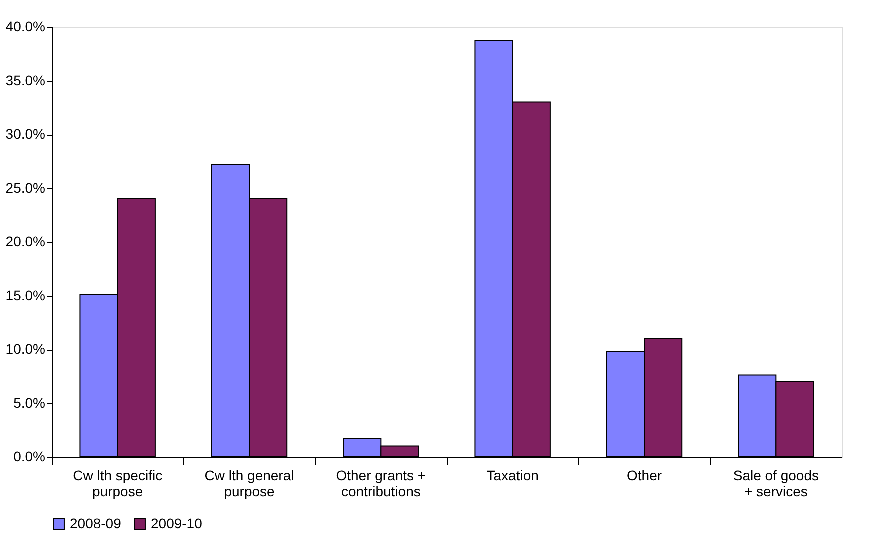 The width and height of the screenshot is (885, 548). I want to click on legend-label: 2008-09, so click(96, 523).